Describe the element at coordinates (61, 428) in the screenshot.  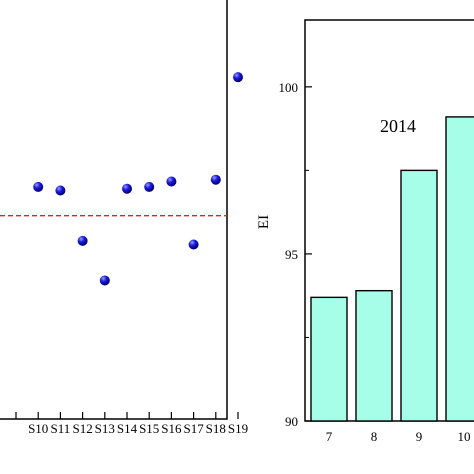
I see `scatter-x-tick-label: S11` at that location.